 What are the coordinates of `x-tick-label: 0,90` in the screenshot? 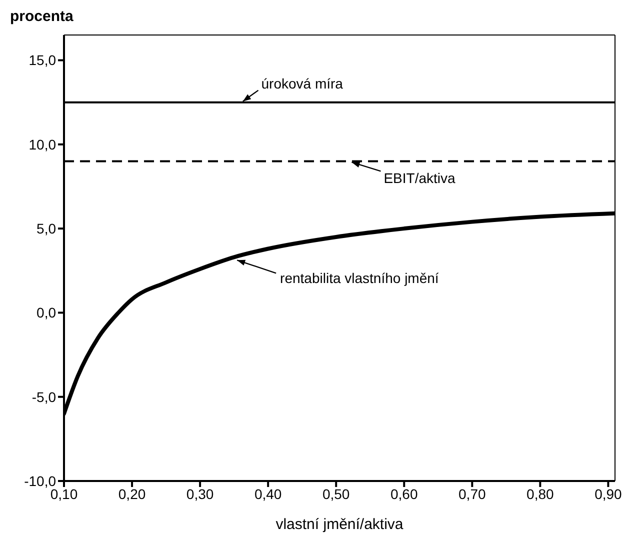 It's located at (608, 494).